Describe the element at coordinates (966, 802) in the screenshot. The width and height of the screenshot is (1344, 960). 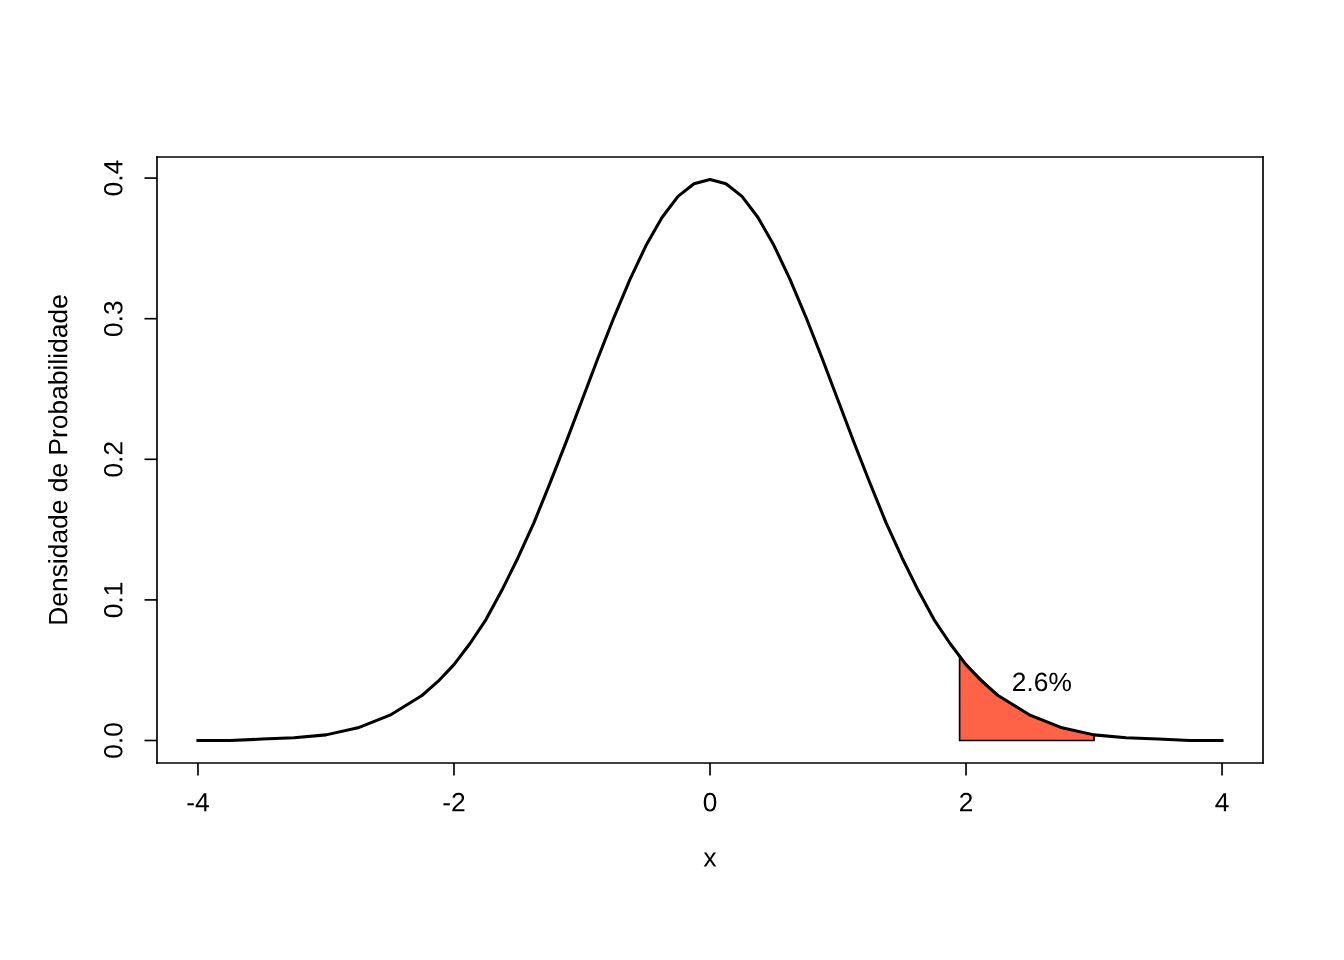
I see `x-tick-label: 2` at that location.